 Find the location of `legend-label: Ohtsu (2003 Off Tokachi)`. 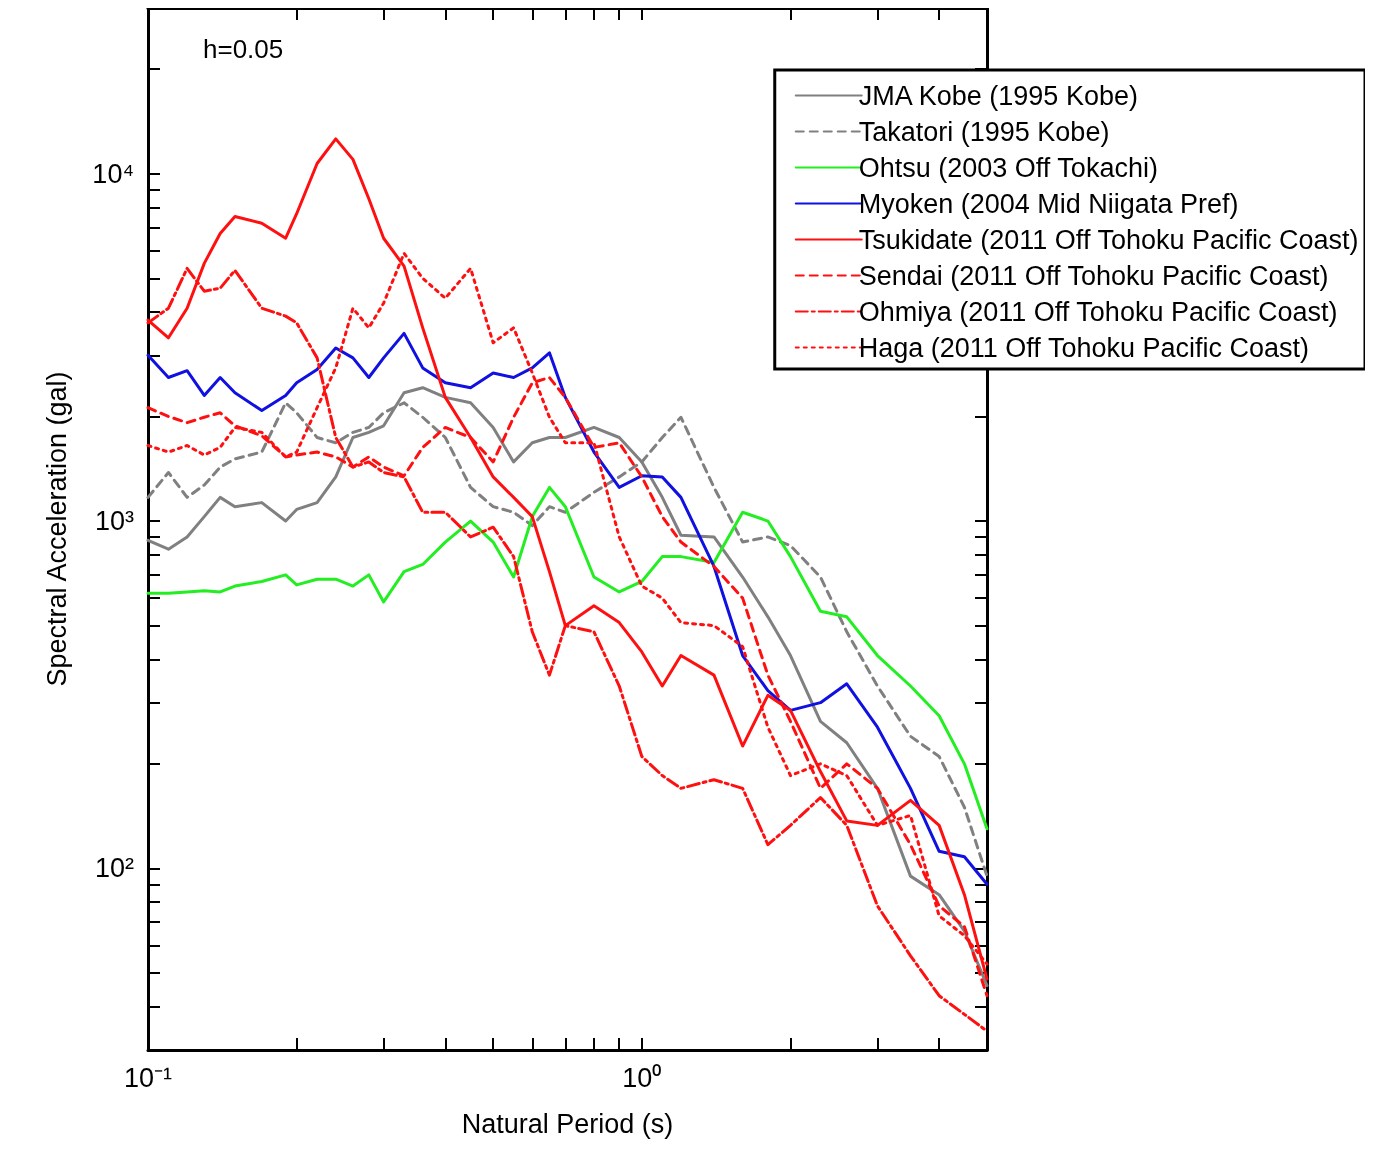

legend-label: Ohtsu (2003 Off Tokachi) is located at coordinates (1008, 167).